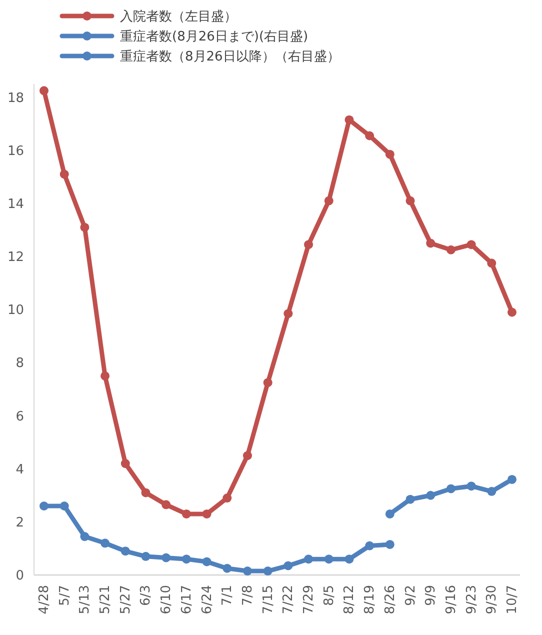  I want to click on x-tick-label: 8/5, so click(329, 595).